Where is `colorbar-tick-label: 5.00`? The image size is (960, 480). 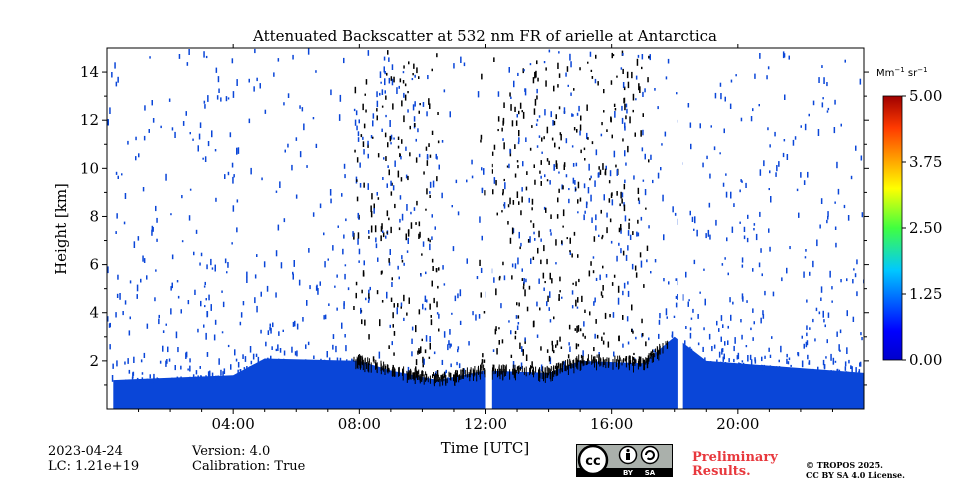 colorbar-tick-label: 5.00 is located at coordinates (925, 96).